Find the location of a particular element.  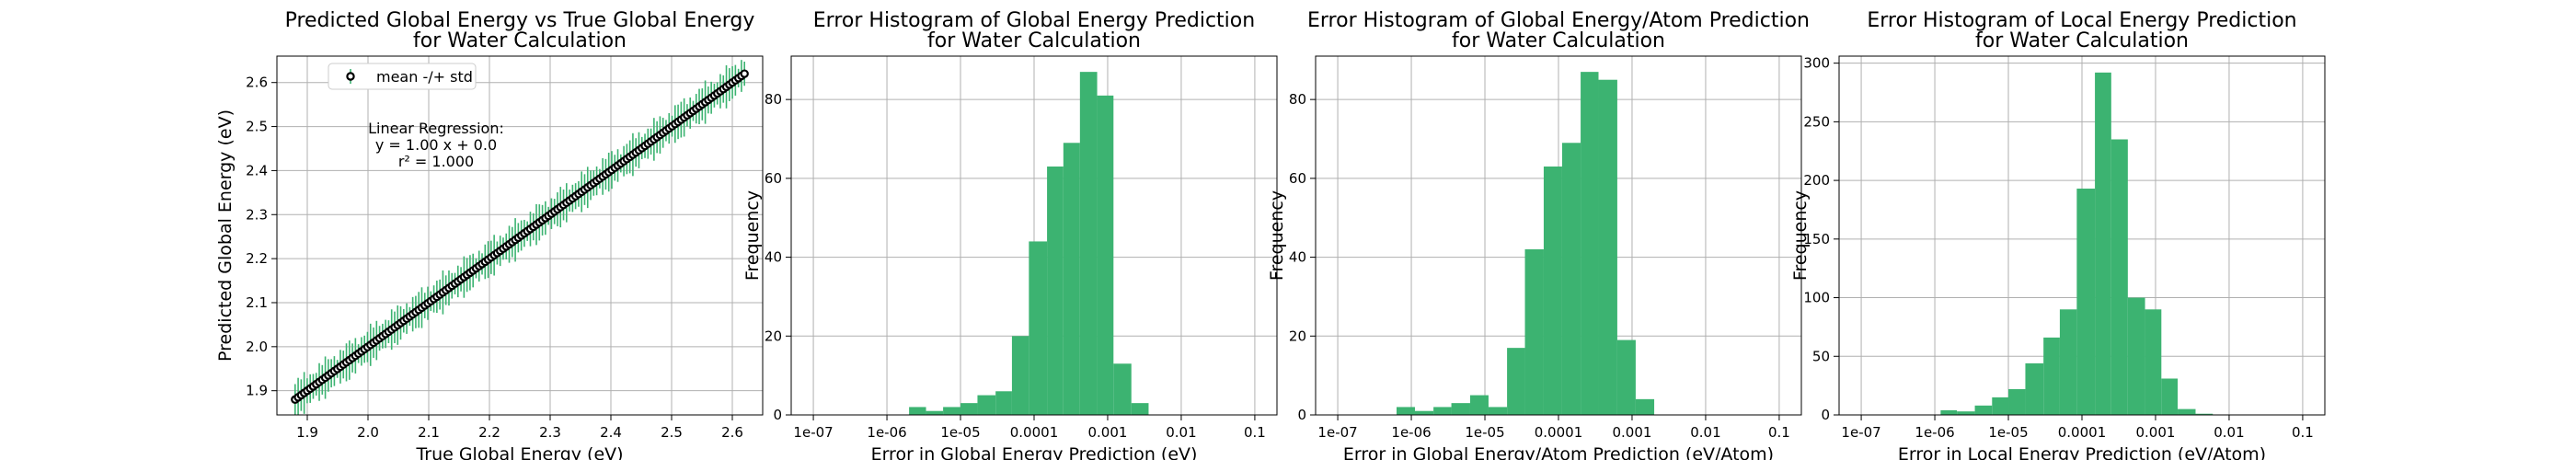

x-tick-label: 2.4 is located at coordinates (611, 432).